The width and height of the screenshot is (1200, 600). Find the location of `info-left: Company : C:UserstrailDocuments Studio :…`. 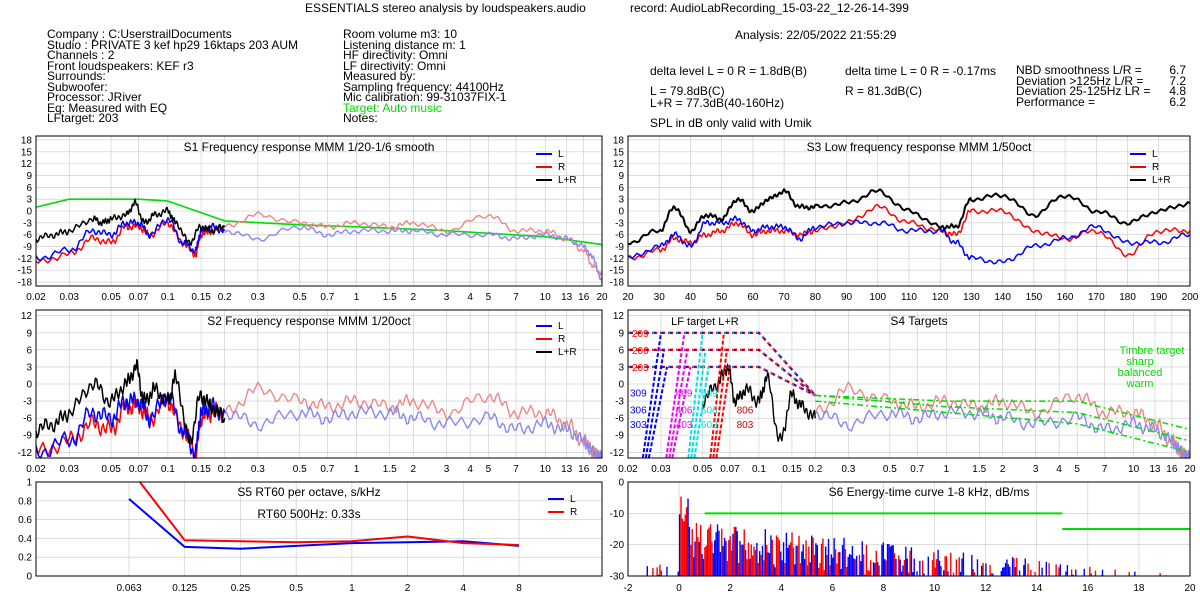

info-left: Company : C:UserstrailDocuments Studio :… is located at coordinates (172, 75).